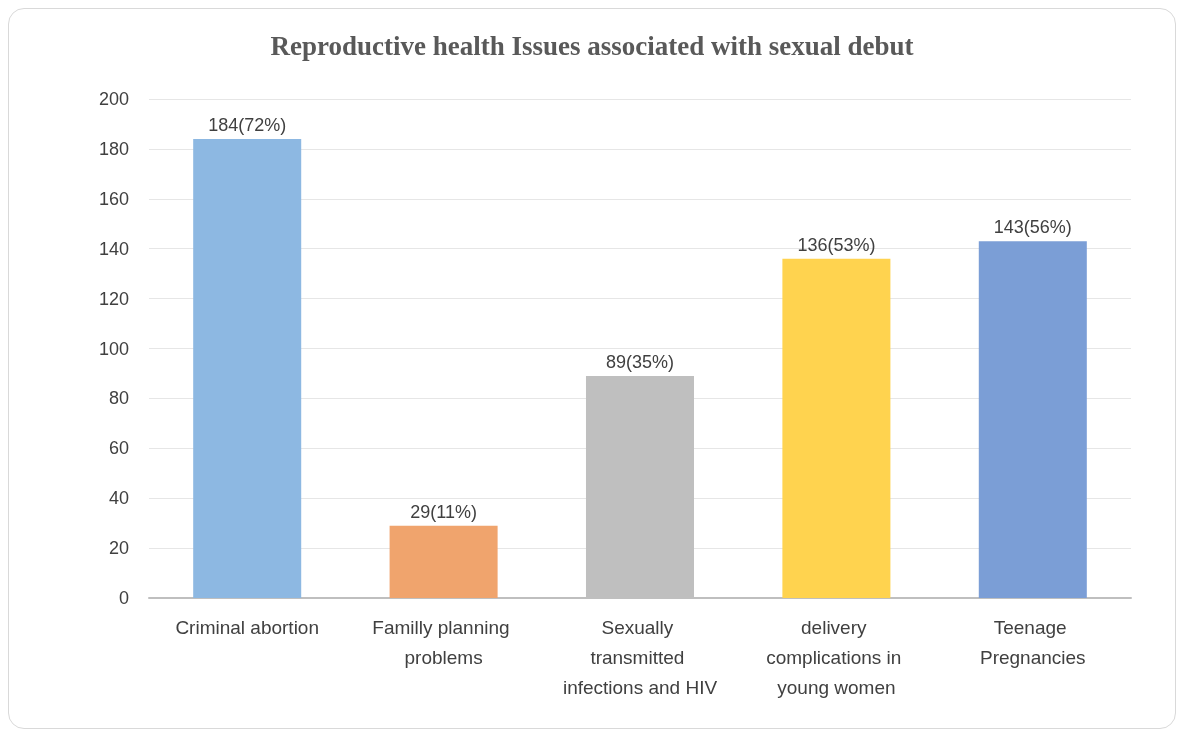 Image resolution: width=1184 pixels, height=737 pixels. Describe the element at coordinates (118, 448) in the screenshot. I see `y-tick-label: 60` at that location.